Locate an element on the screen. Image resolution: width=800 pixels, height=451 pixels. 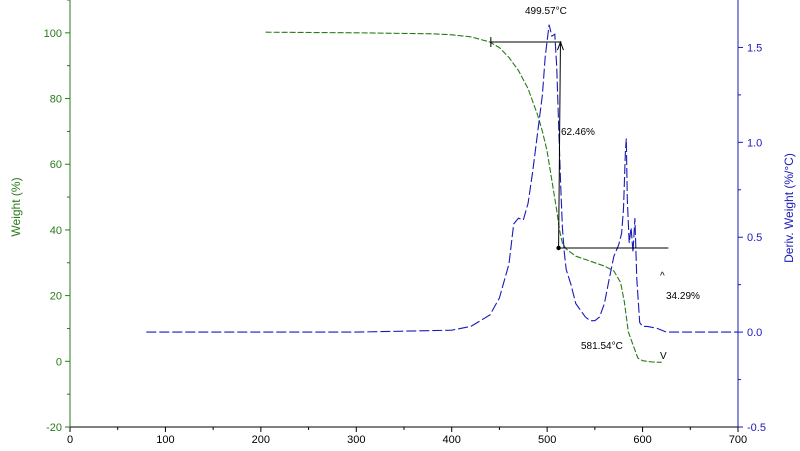
y-left-tick-label: 0 is located at coordinates (59, 362).